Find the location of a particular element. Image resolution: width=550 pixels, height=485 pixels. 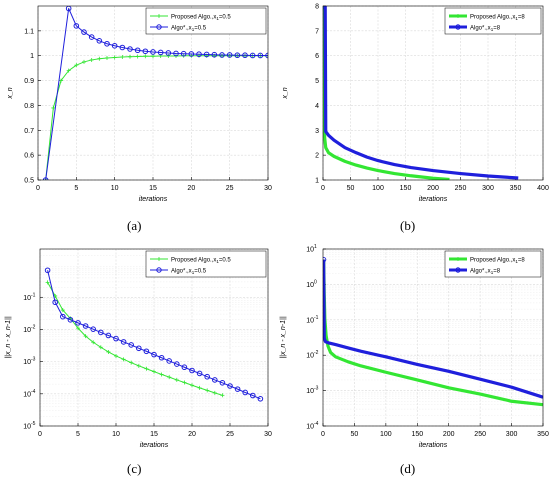

axes-frame is located at coordinates (433, 337).